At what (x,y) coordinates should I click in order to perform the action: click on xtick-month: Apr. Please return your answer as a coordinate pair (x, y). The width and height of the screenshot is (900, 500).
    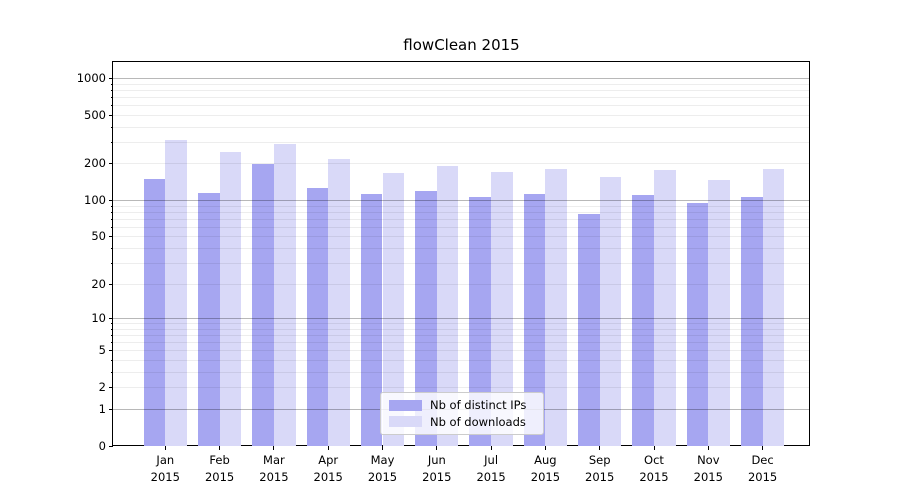
    Looking at the image, I should click on (328, 460).